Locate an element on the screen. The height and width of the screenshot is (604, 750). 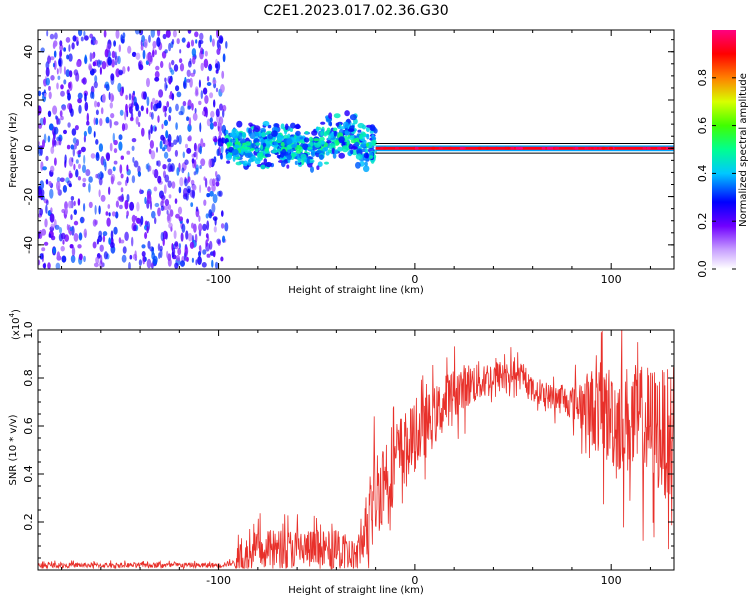
x-tick-label: 100 is located at coordinates (611, 580).